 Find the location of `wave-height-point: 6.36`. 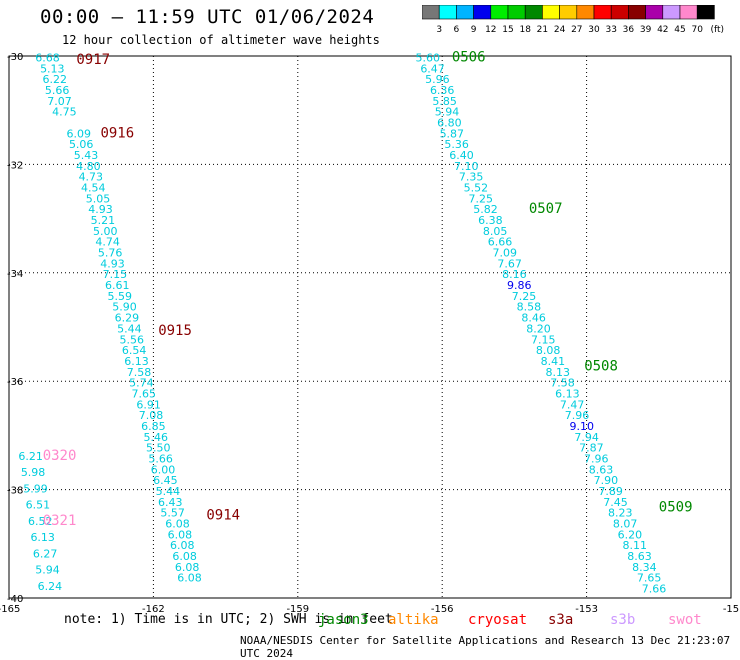

wave-height-point: 6.36 is located at coordinates (442, 90).